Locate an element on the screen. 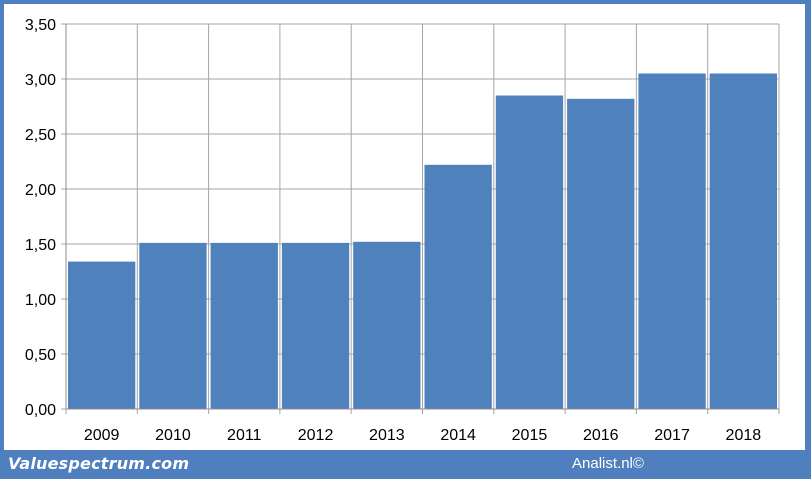 The width and height of the screenshot is (811, 479). y-tick-label: 0,50 is located at coordinates (40, 355).